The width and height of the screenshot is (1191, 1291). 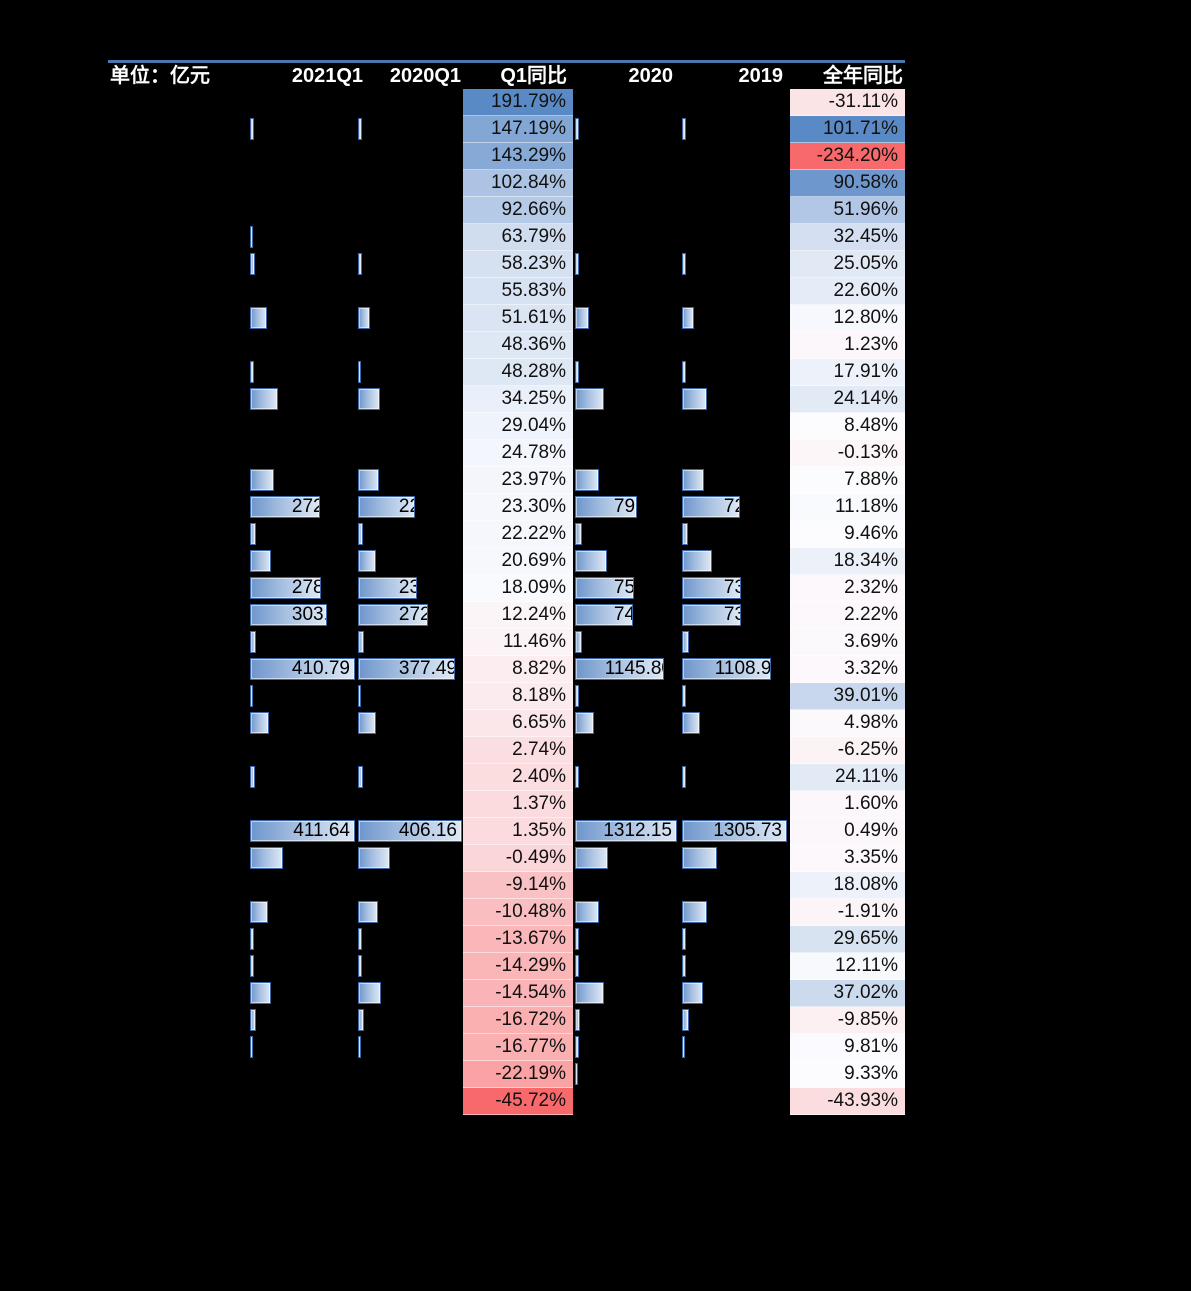 What do you see at coordinates (626, 642) in the screenshot?
I see `databar-2020-cell: 90.00` at bounding box center [626, 642].